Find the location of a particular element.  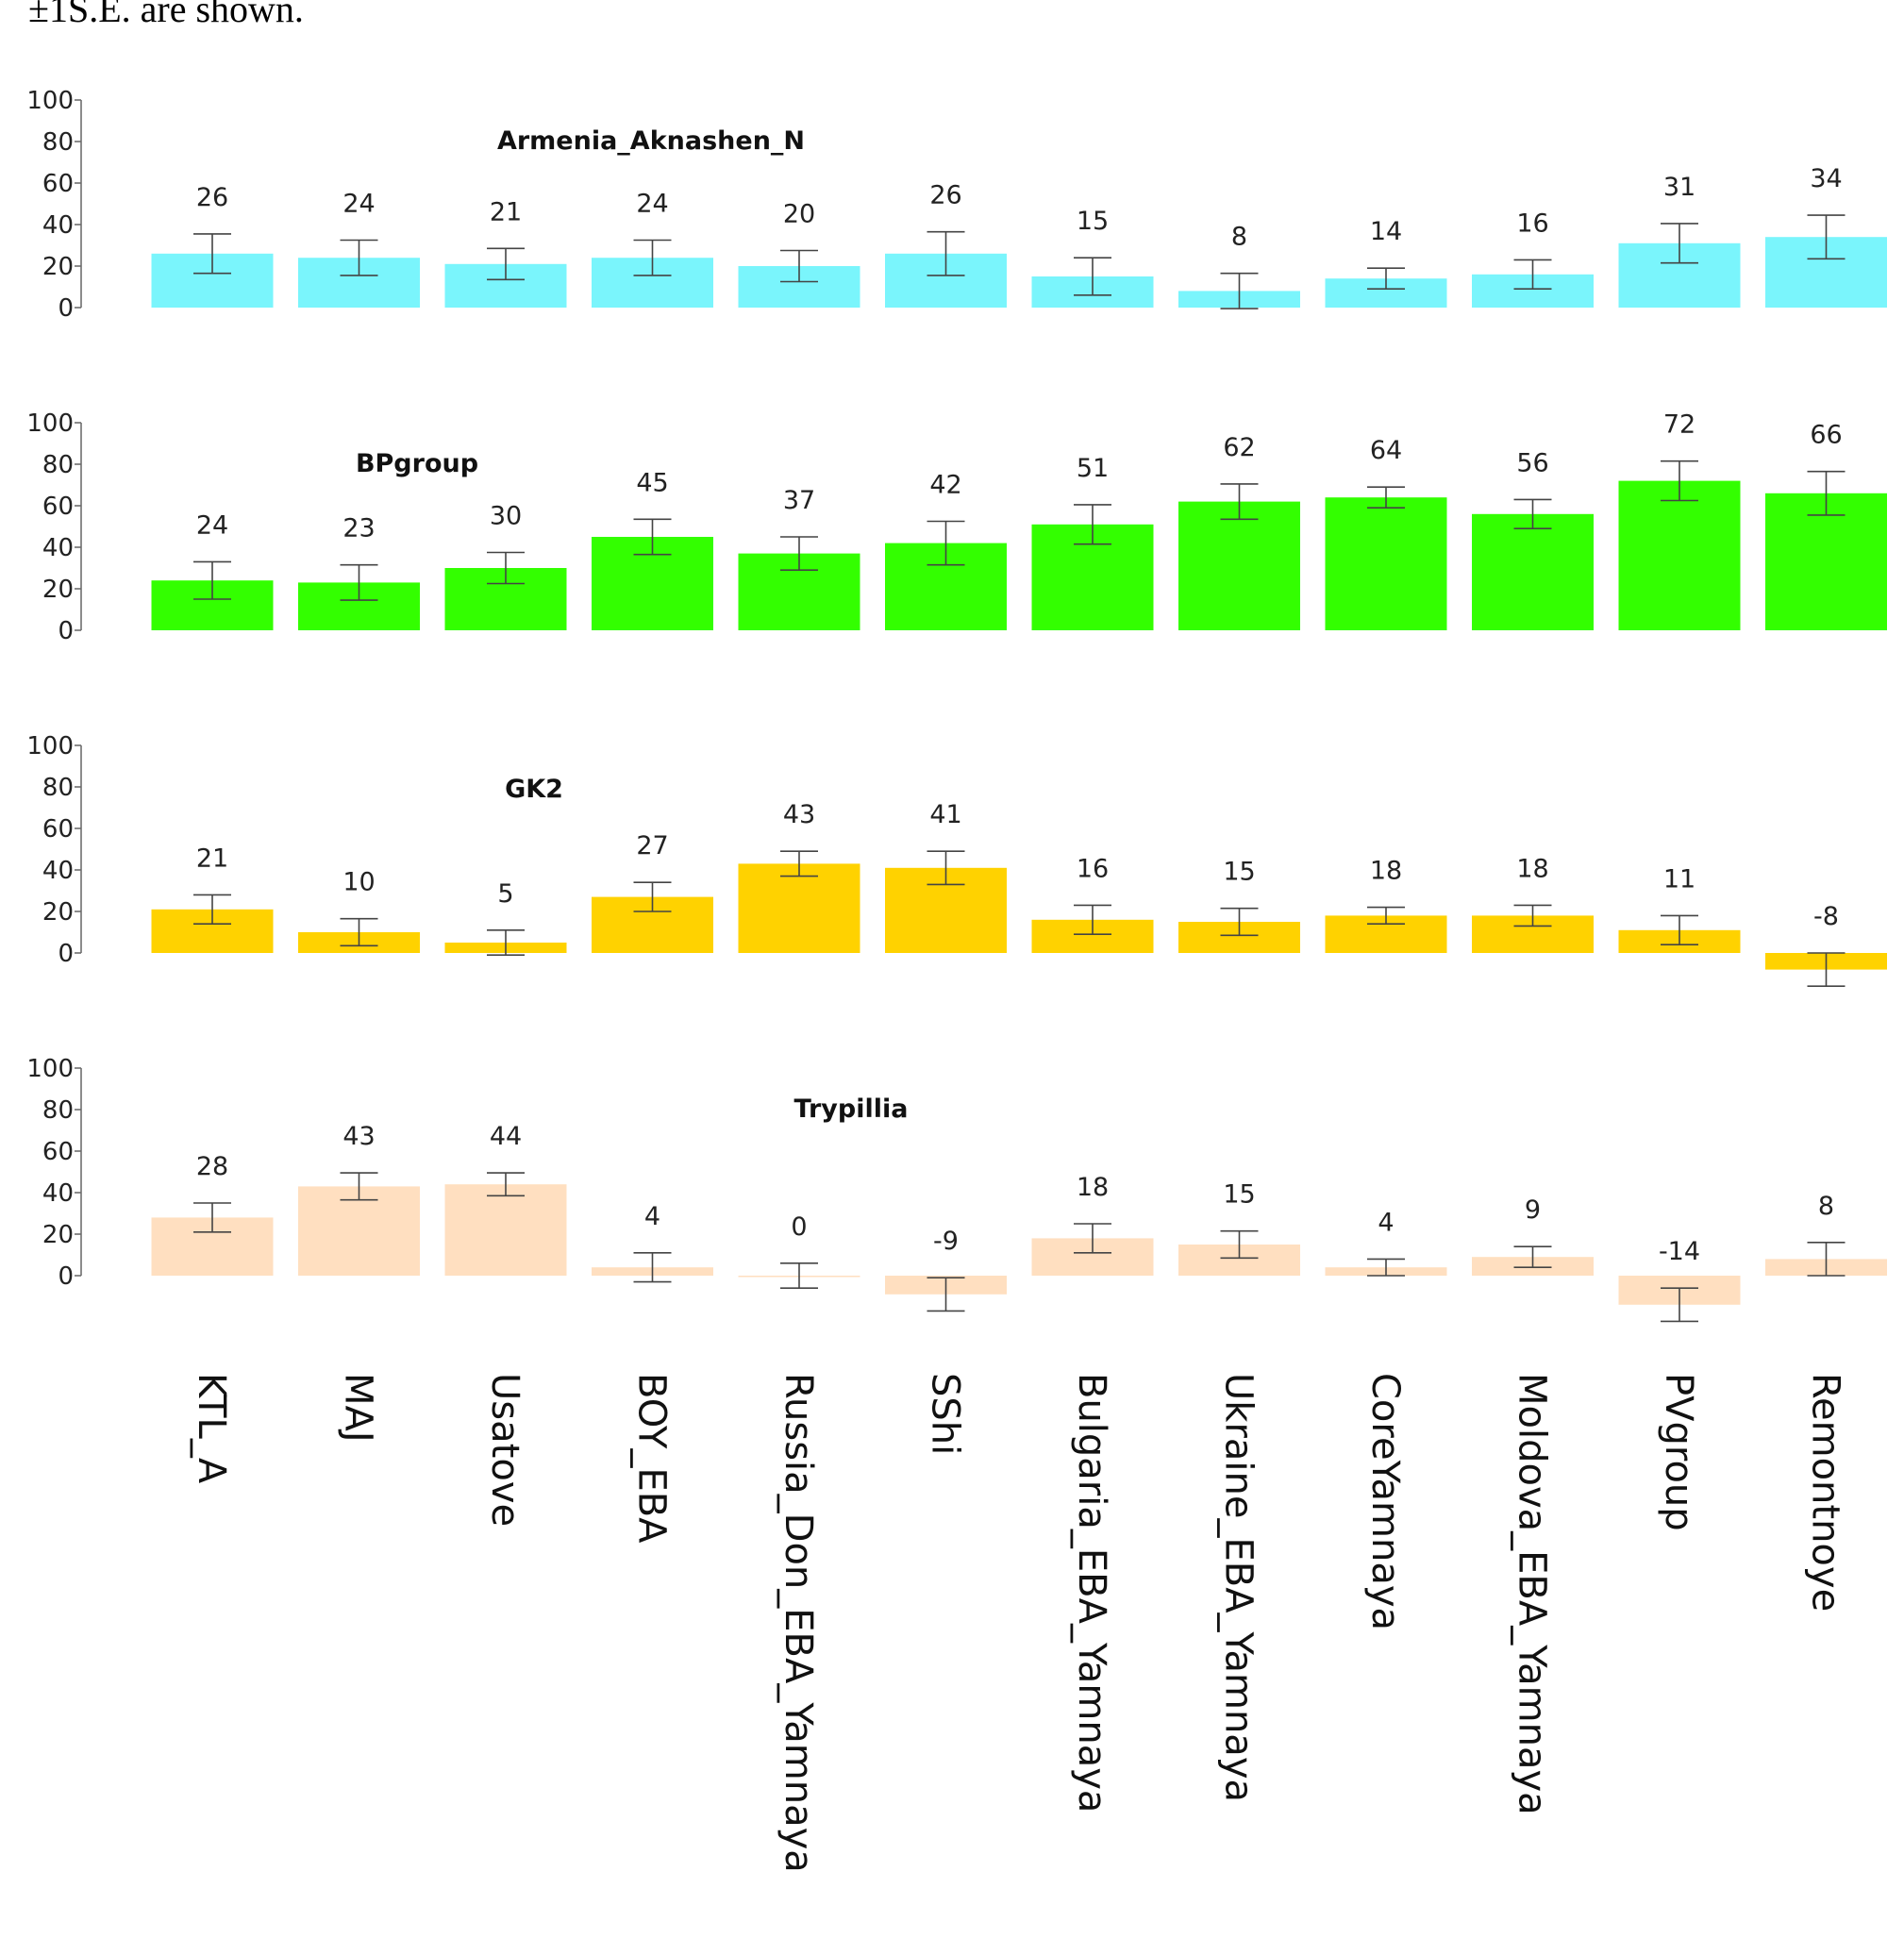

data-label: 14 is located at coordinates (1386, 231).